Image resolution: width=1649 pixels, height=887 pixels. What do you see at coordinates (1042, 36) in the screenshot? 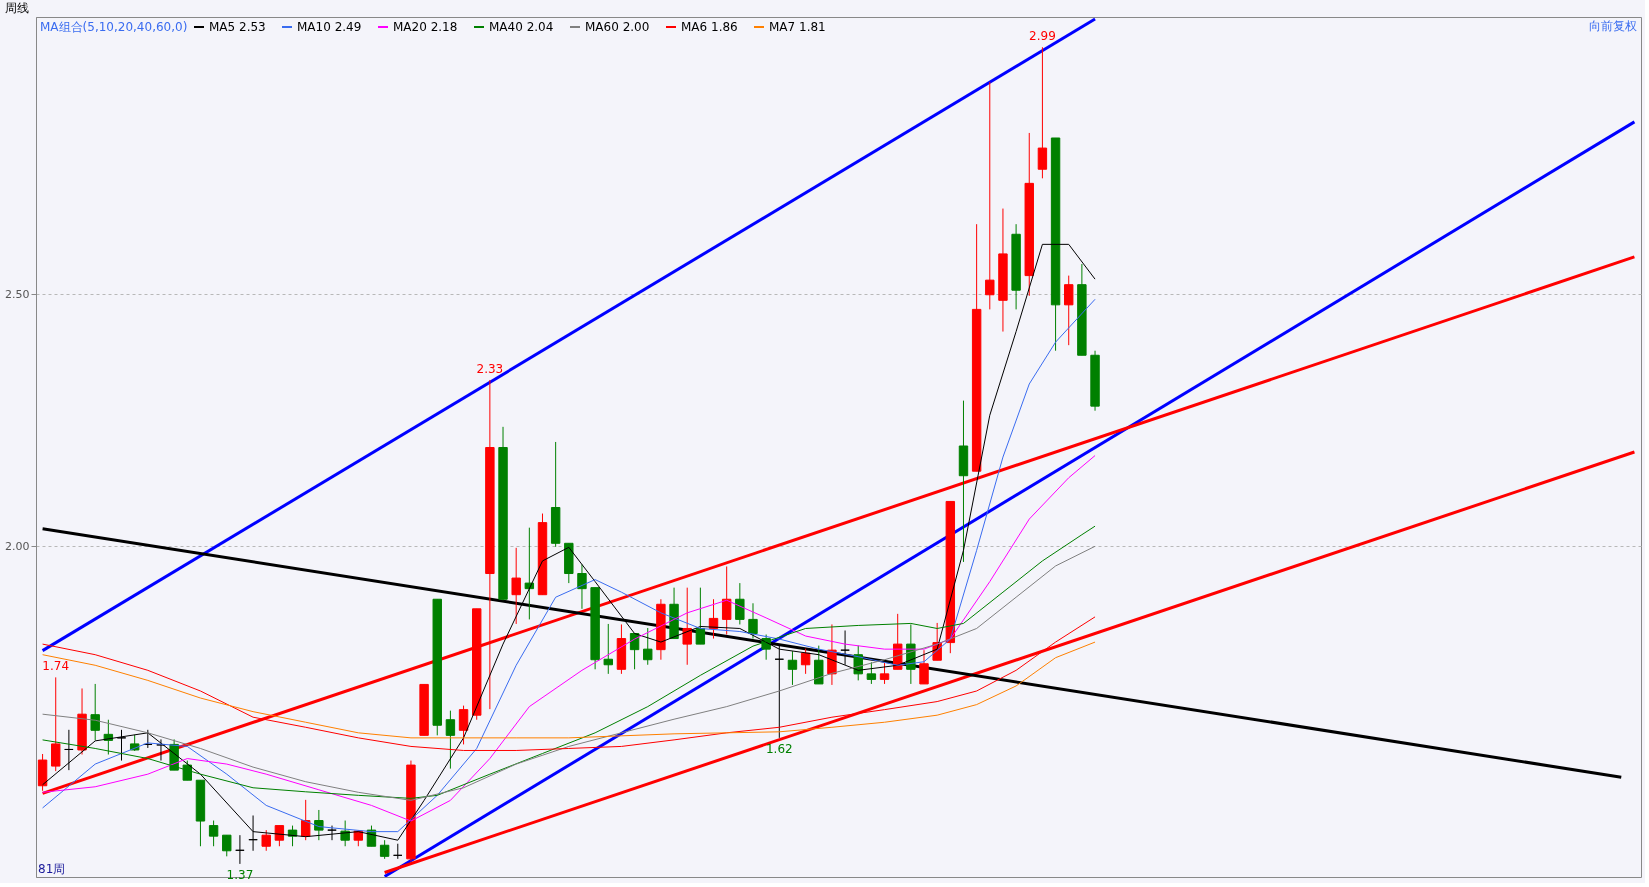
I see `annotation: 2.99` at bounding box center [1042, 36].